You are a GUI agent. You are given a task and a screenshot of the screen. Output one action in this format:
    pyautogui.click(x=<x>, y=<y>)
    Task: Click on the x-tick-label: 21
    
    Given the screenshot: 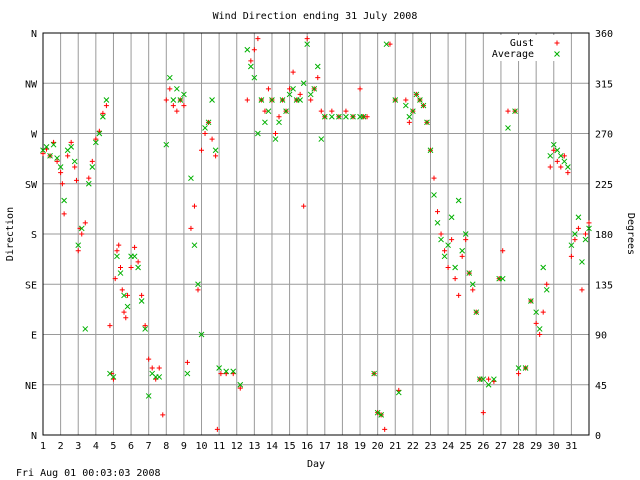 What is the action you would take?
    pyautogui.click(x=395, y=446)
    